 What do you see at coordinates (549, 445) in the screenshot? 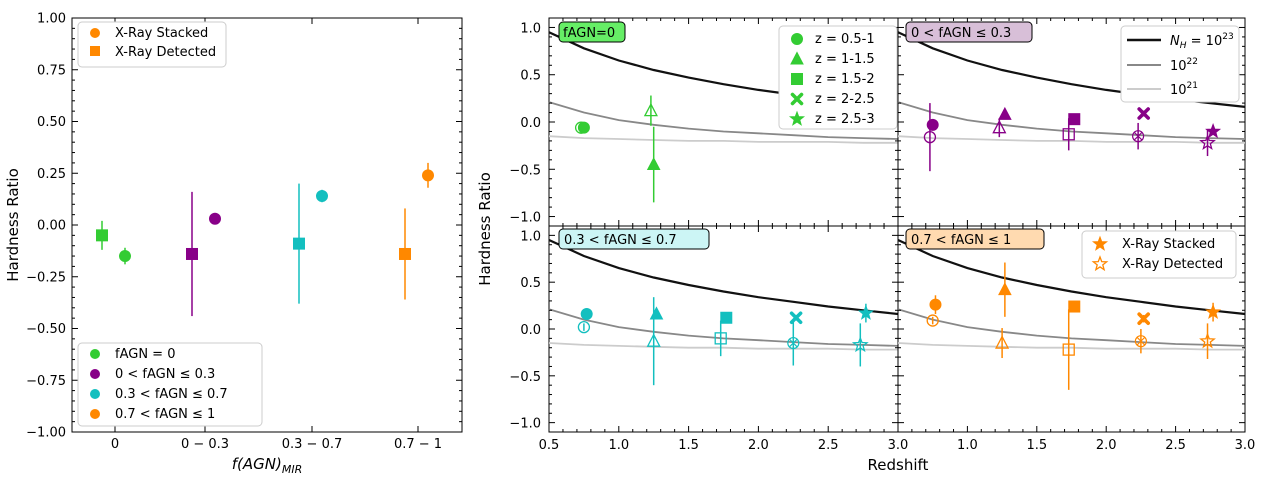
I see `right-xtick-label: 0.5` at bounding box center [549, 445].